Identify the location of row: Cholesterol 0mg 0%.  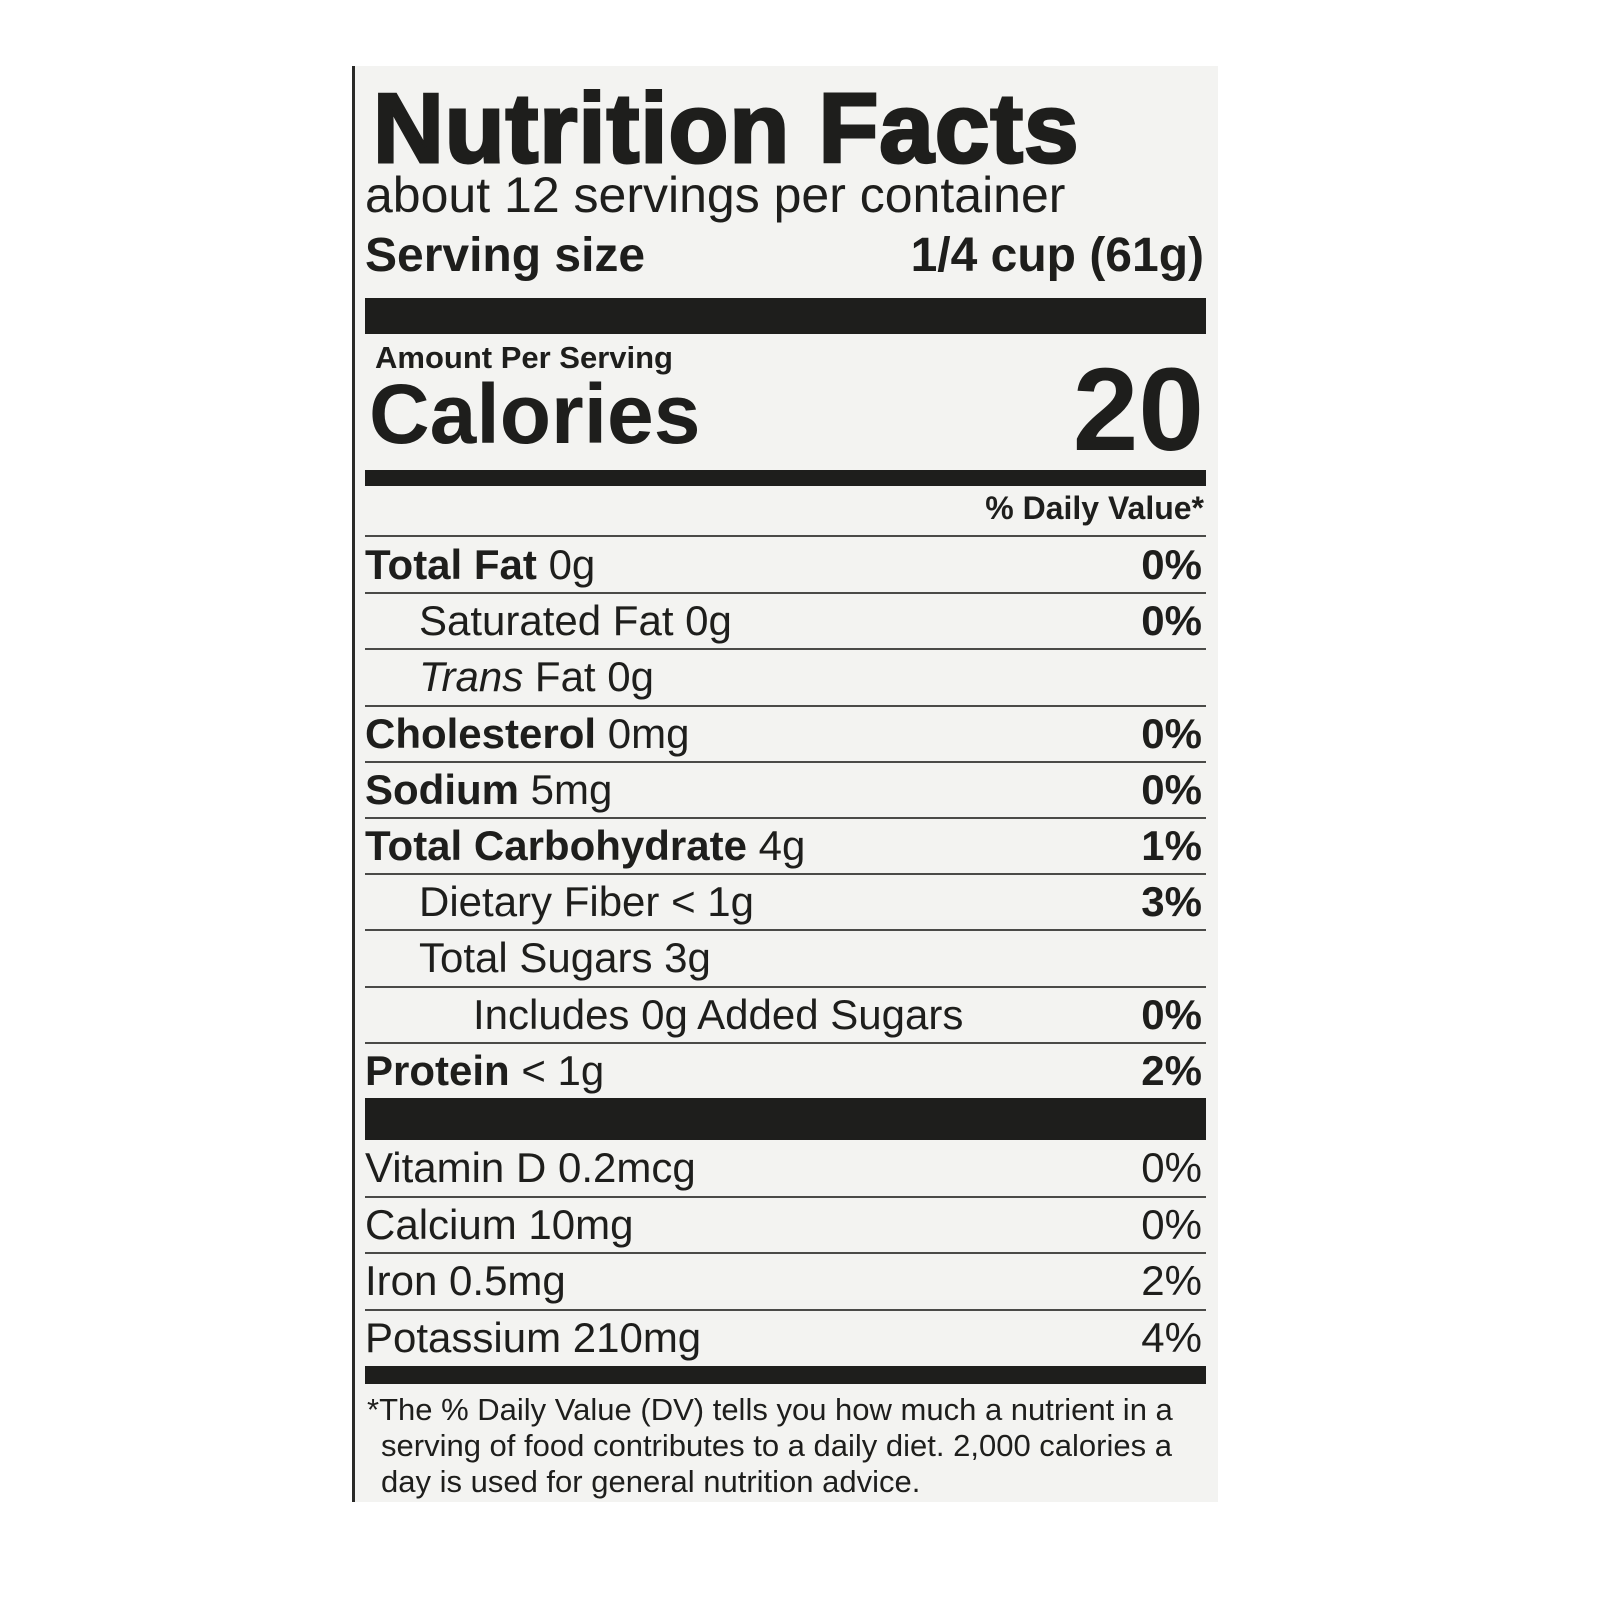
(785, 734).